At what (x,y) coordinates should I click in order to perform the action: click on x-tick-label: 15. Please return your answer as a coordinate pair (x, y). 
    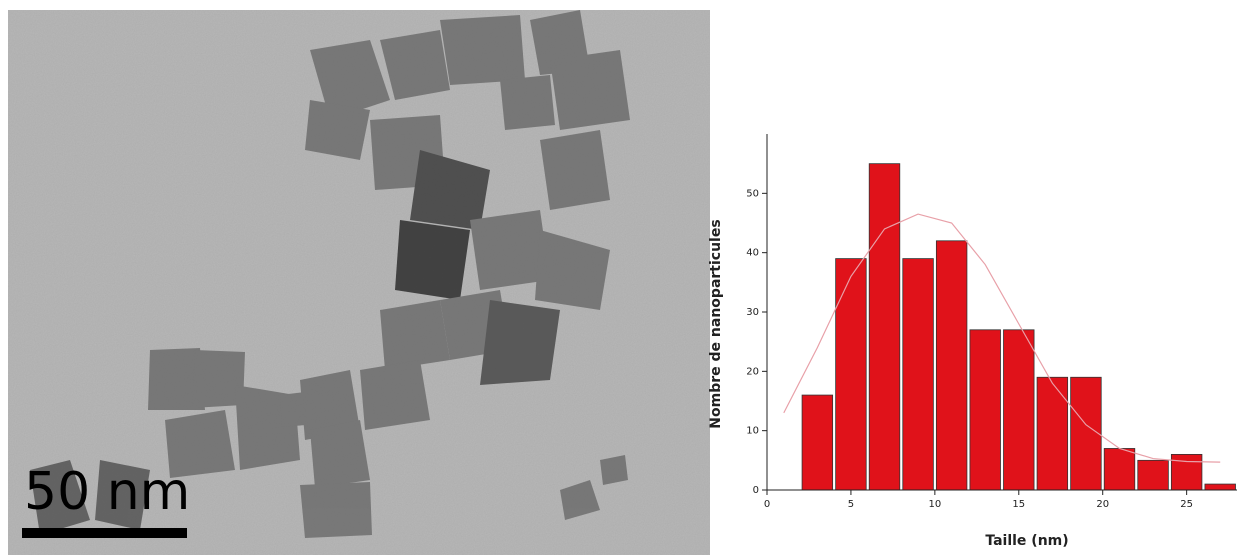
    Looking at the image, I should click on (1018, 504).